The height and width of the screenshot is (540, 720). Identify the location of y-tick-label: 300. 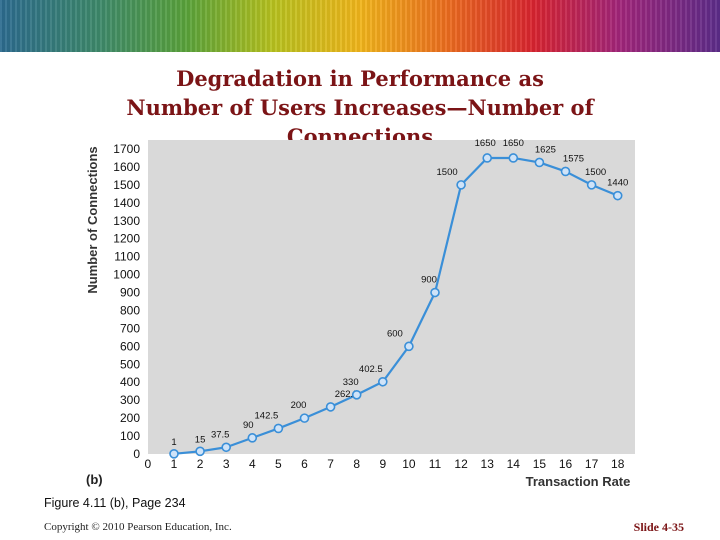
(130, 400).